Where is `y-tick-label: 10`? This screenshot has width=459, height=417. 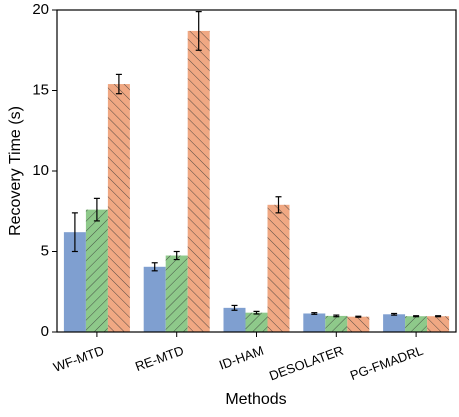 y-tick-label: 10 is located at coordinates (40, 170).